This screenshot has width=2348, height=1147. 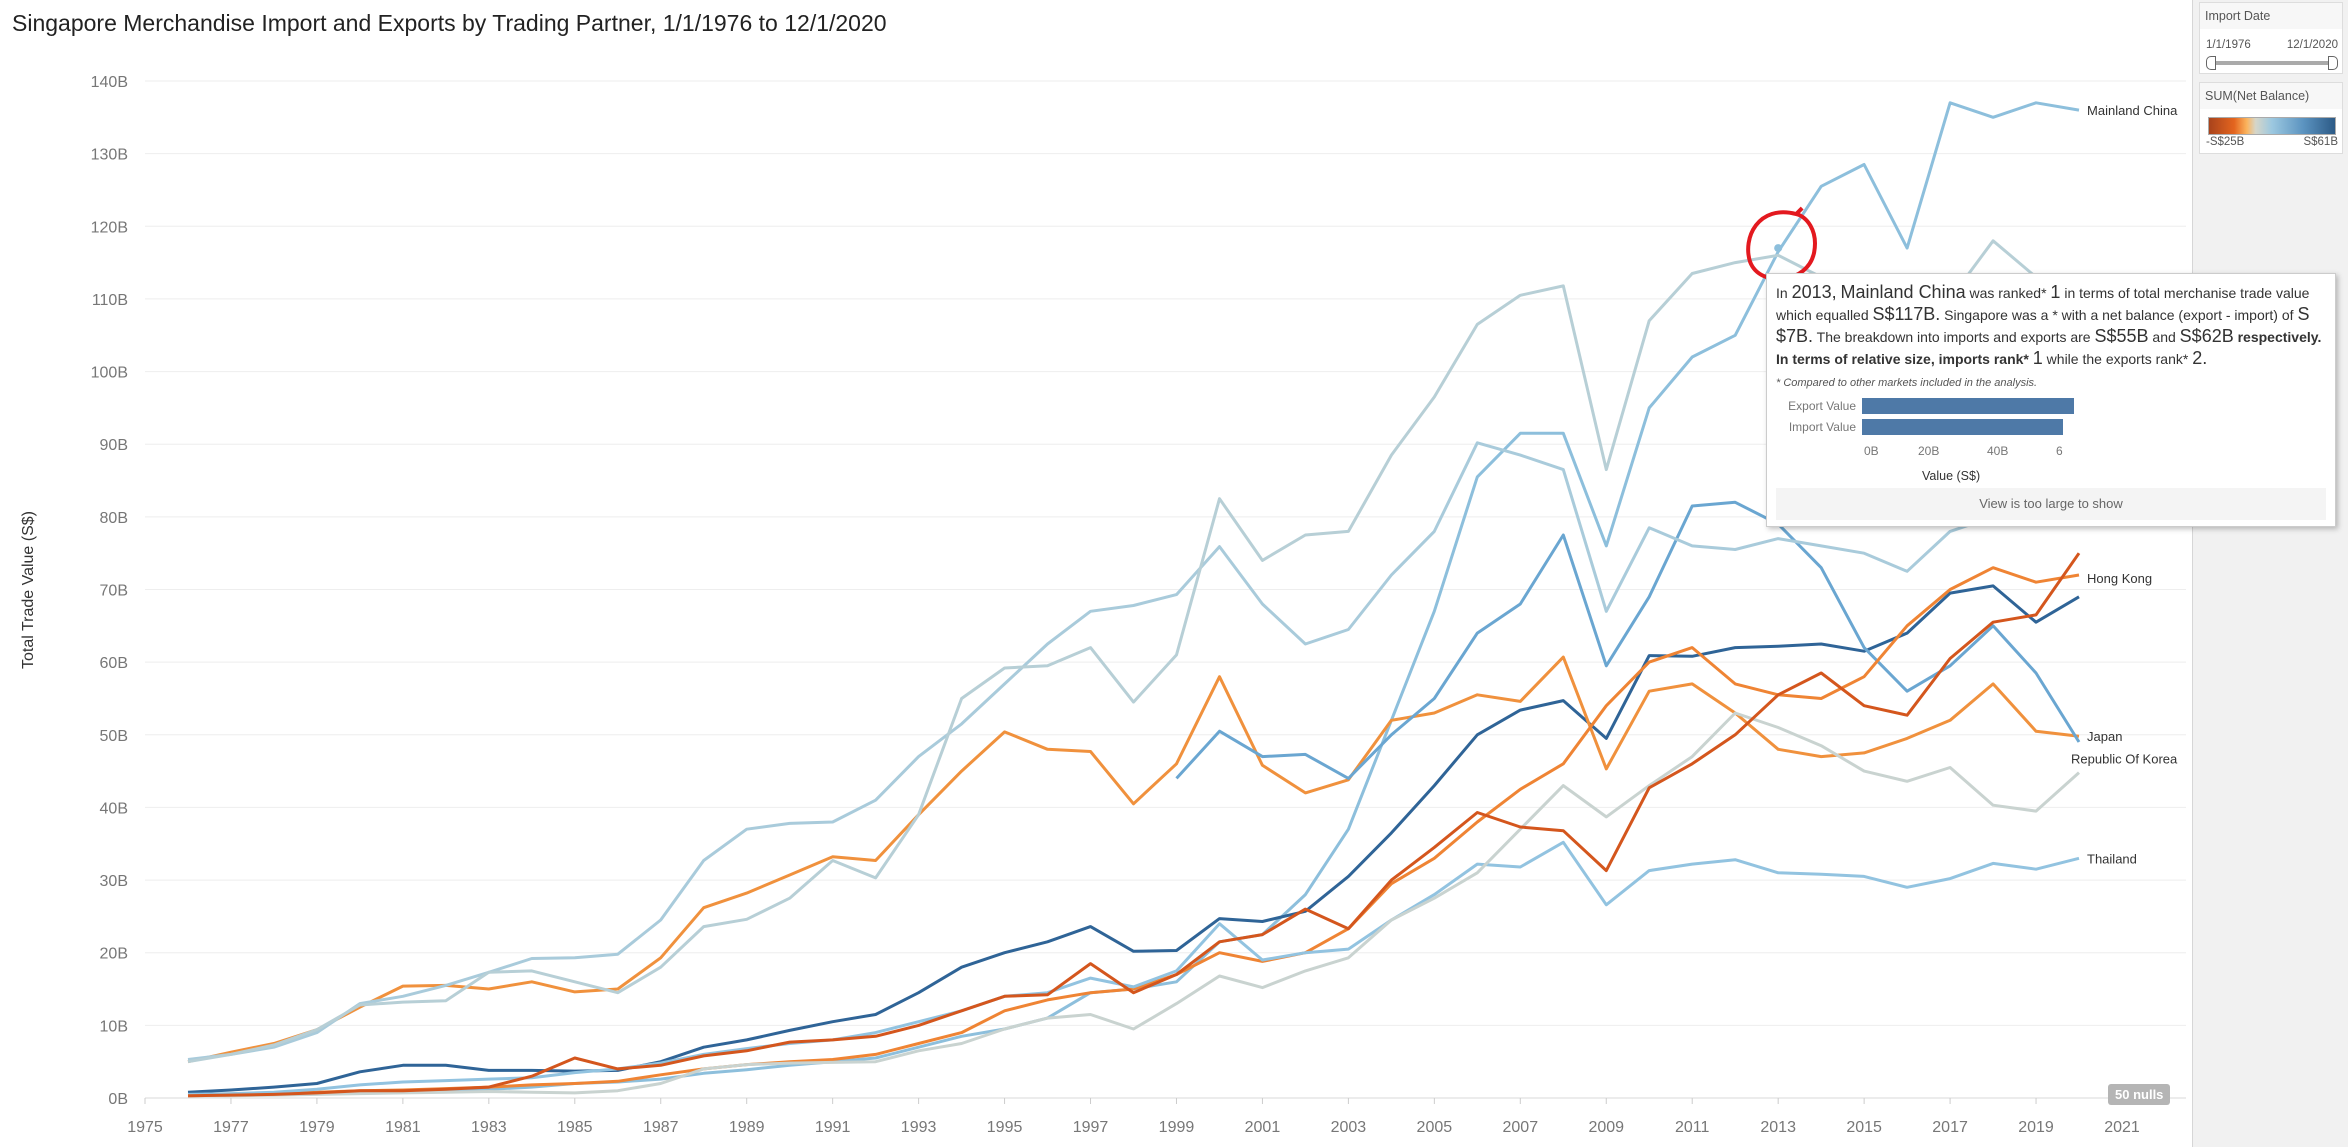 What do you see at coordinates (2320, 142) in the screenshot?
I see `legend-max: S$61B` at bounding box center [2320, 142].